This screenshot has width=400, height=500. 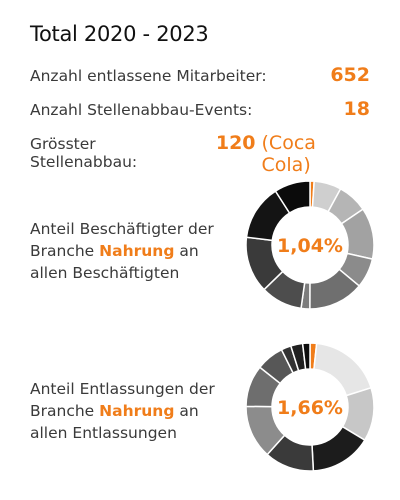 I want to click on page-title: Total 2020 - 2023, so click(x=119, y=34).